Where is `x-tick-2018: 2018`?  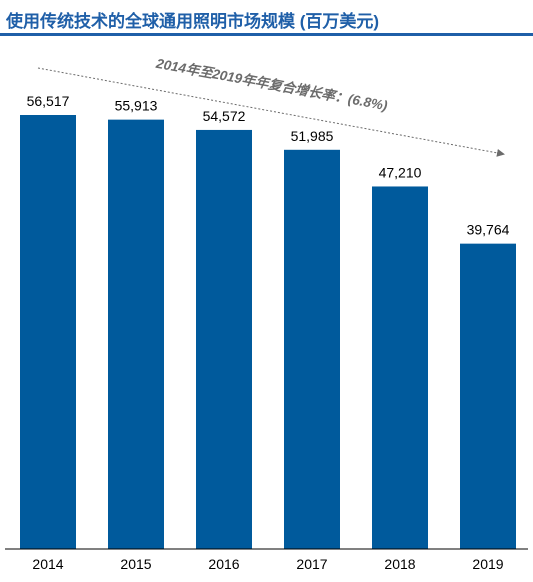 x-tick-2018: 2018 is located at coordinates (399, 564).